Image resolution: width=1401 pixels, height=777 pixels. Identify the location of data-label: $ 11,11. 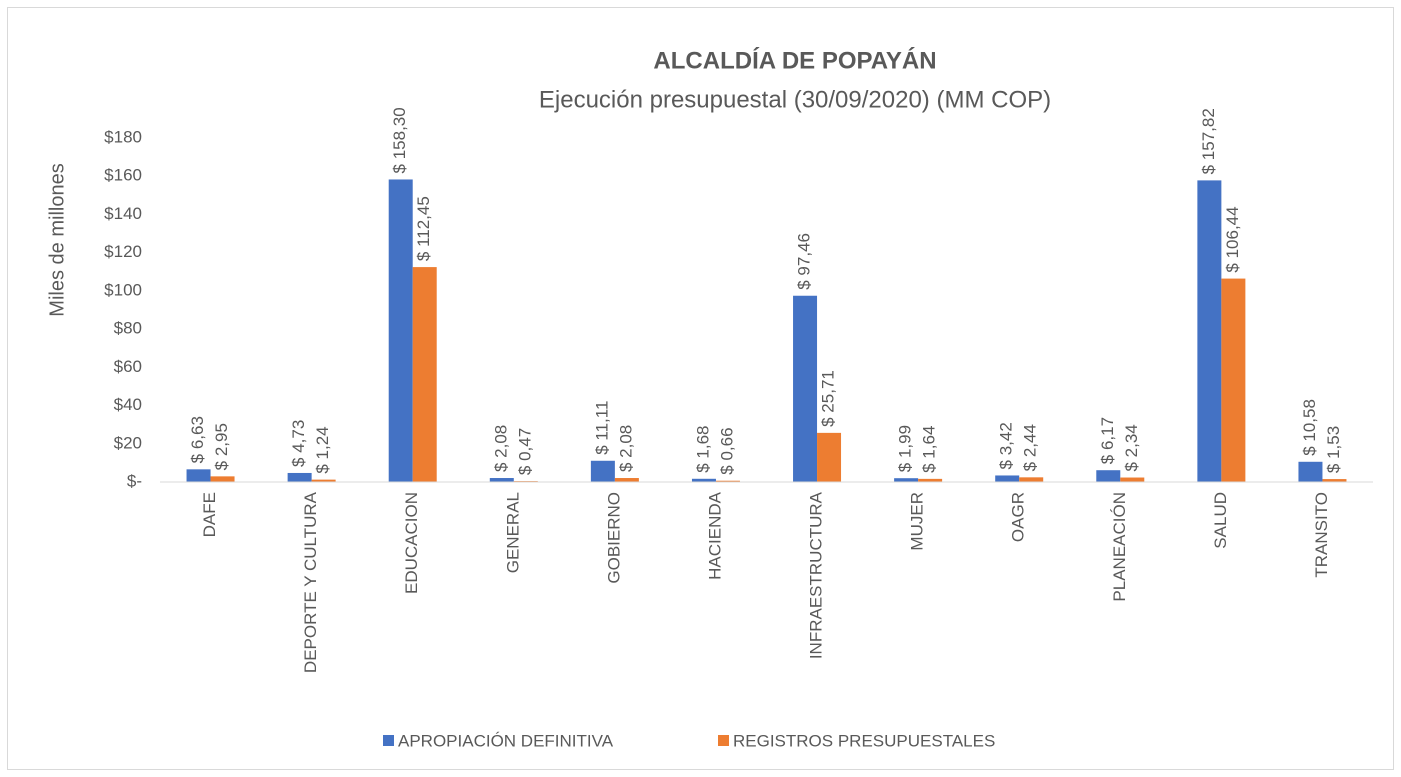
(601, 428).